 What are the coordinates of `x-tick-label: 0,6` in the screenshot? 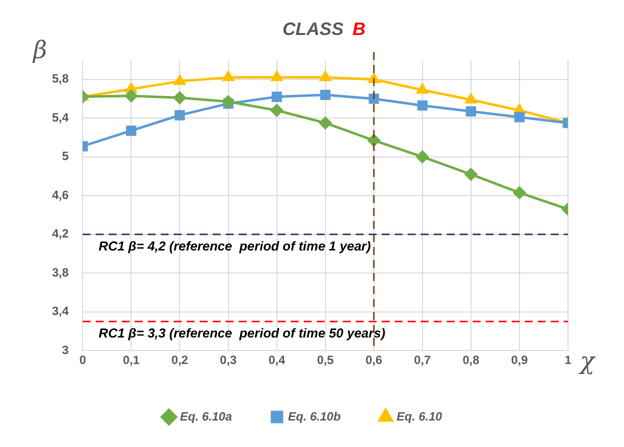 It's located at (374, 360).